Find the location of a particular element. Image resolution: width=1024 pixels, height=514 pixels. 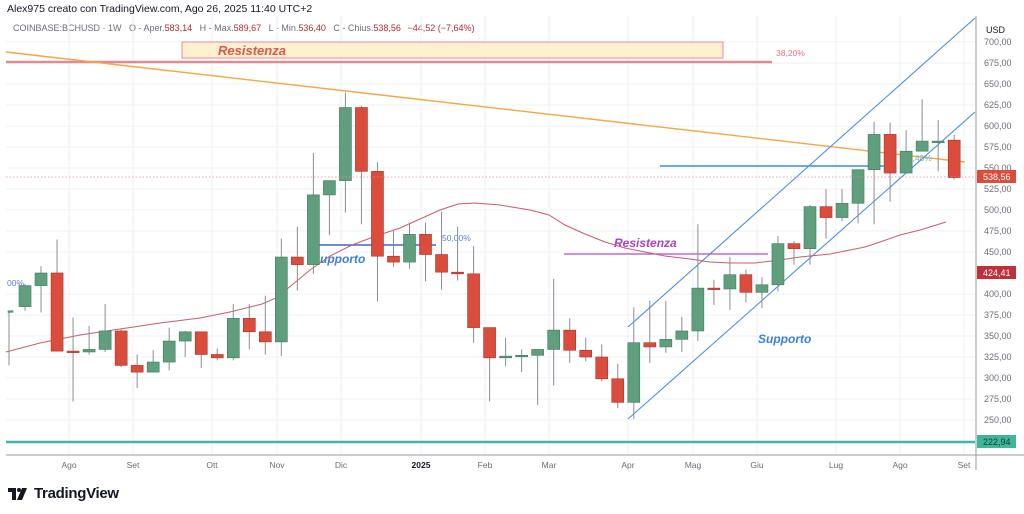

svg-text: 222,94 is located at coordinates (997, 442).